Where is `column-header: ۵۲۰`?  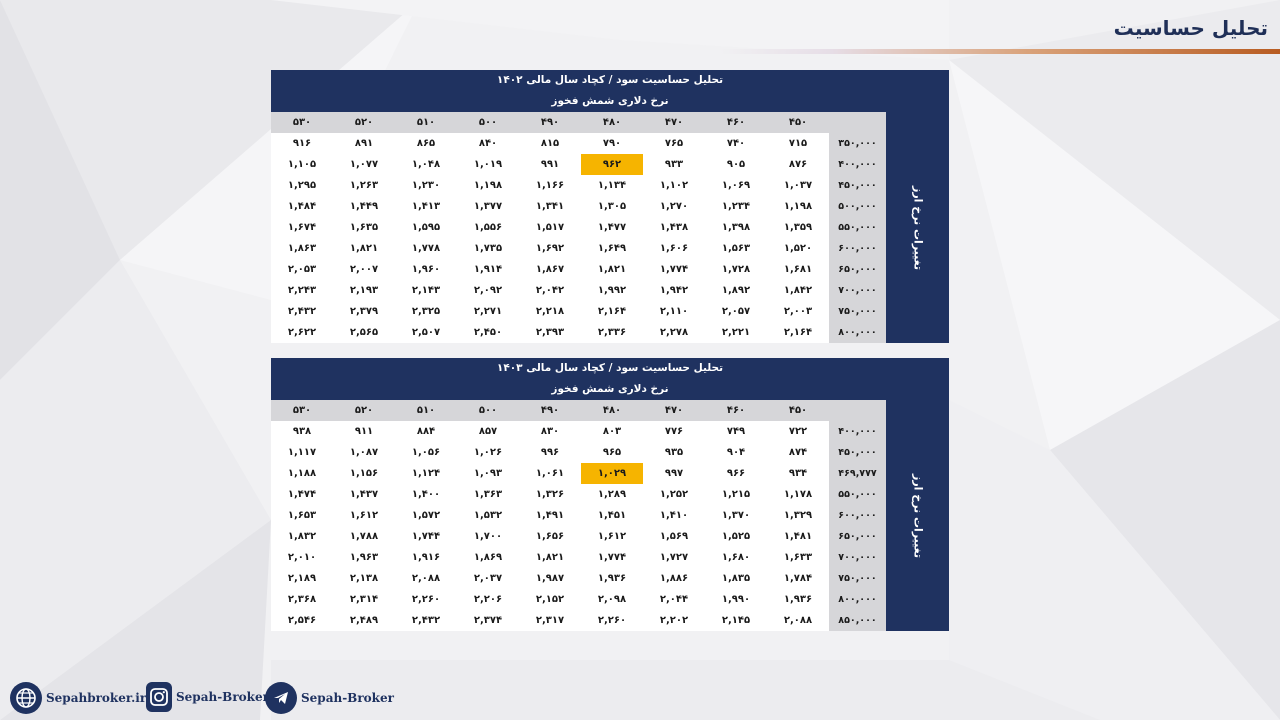 column-header: ۵۲۰ is located at coordinates (364, 410).